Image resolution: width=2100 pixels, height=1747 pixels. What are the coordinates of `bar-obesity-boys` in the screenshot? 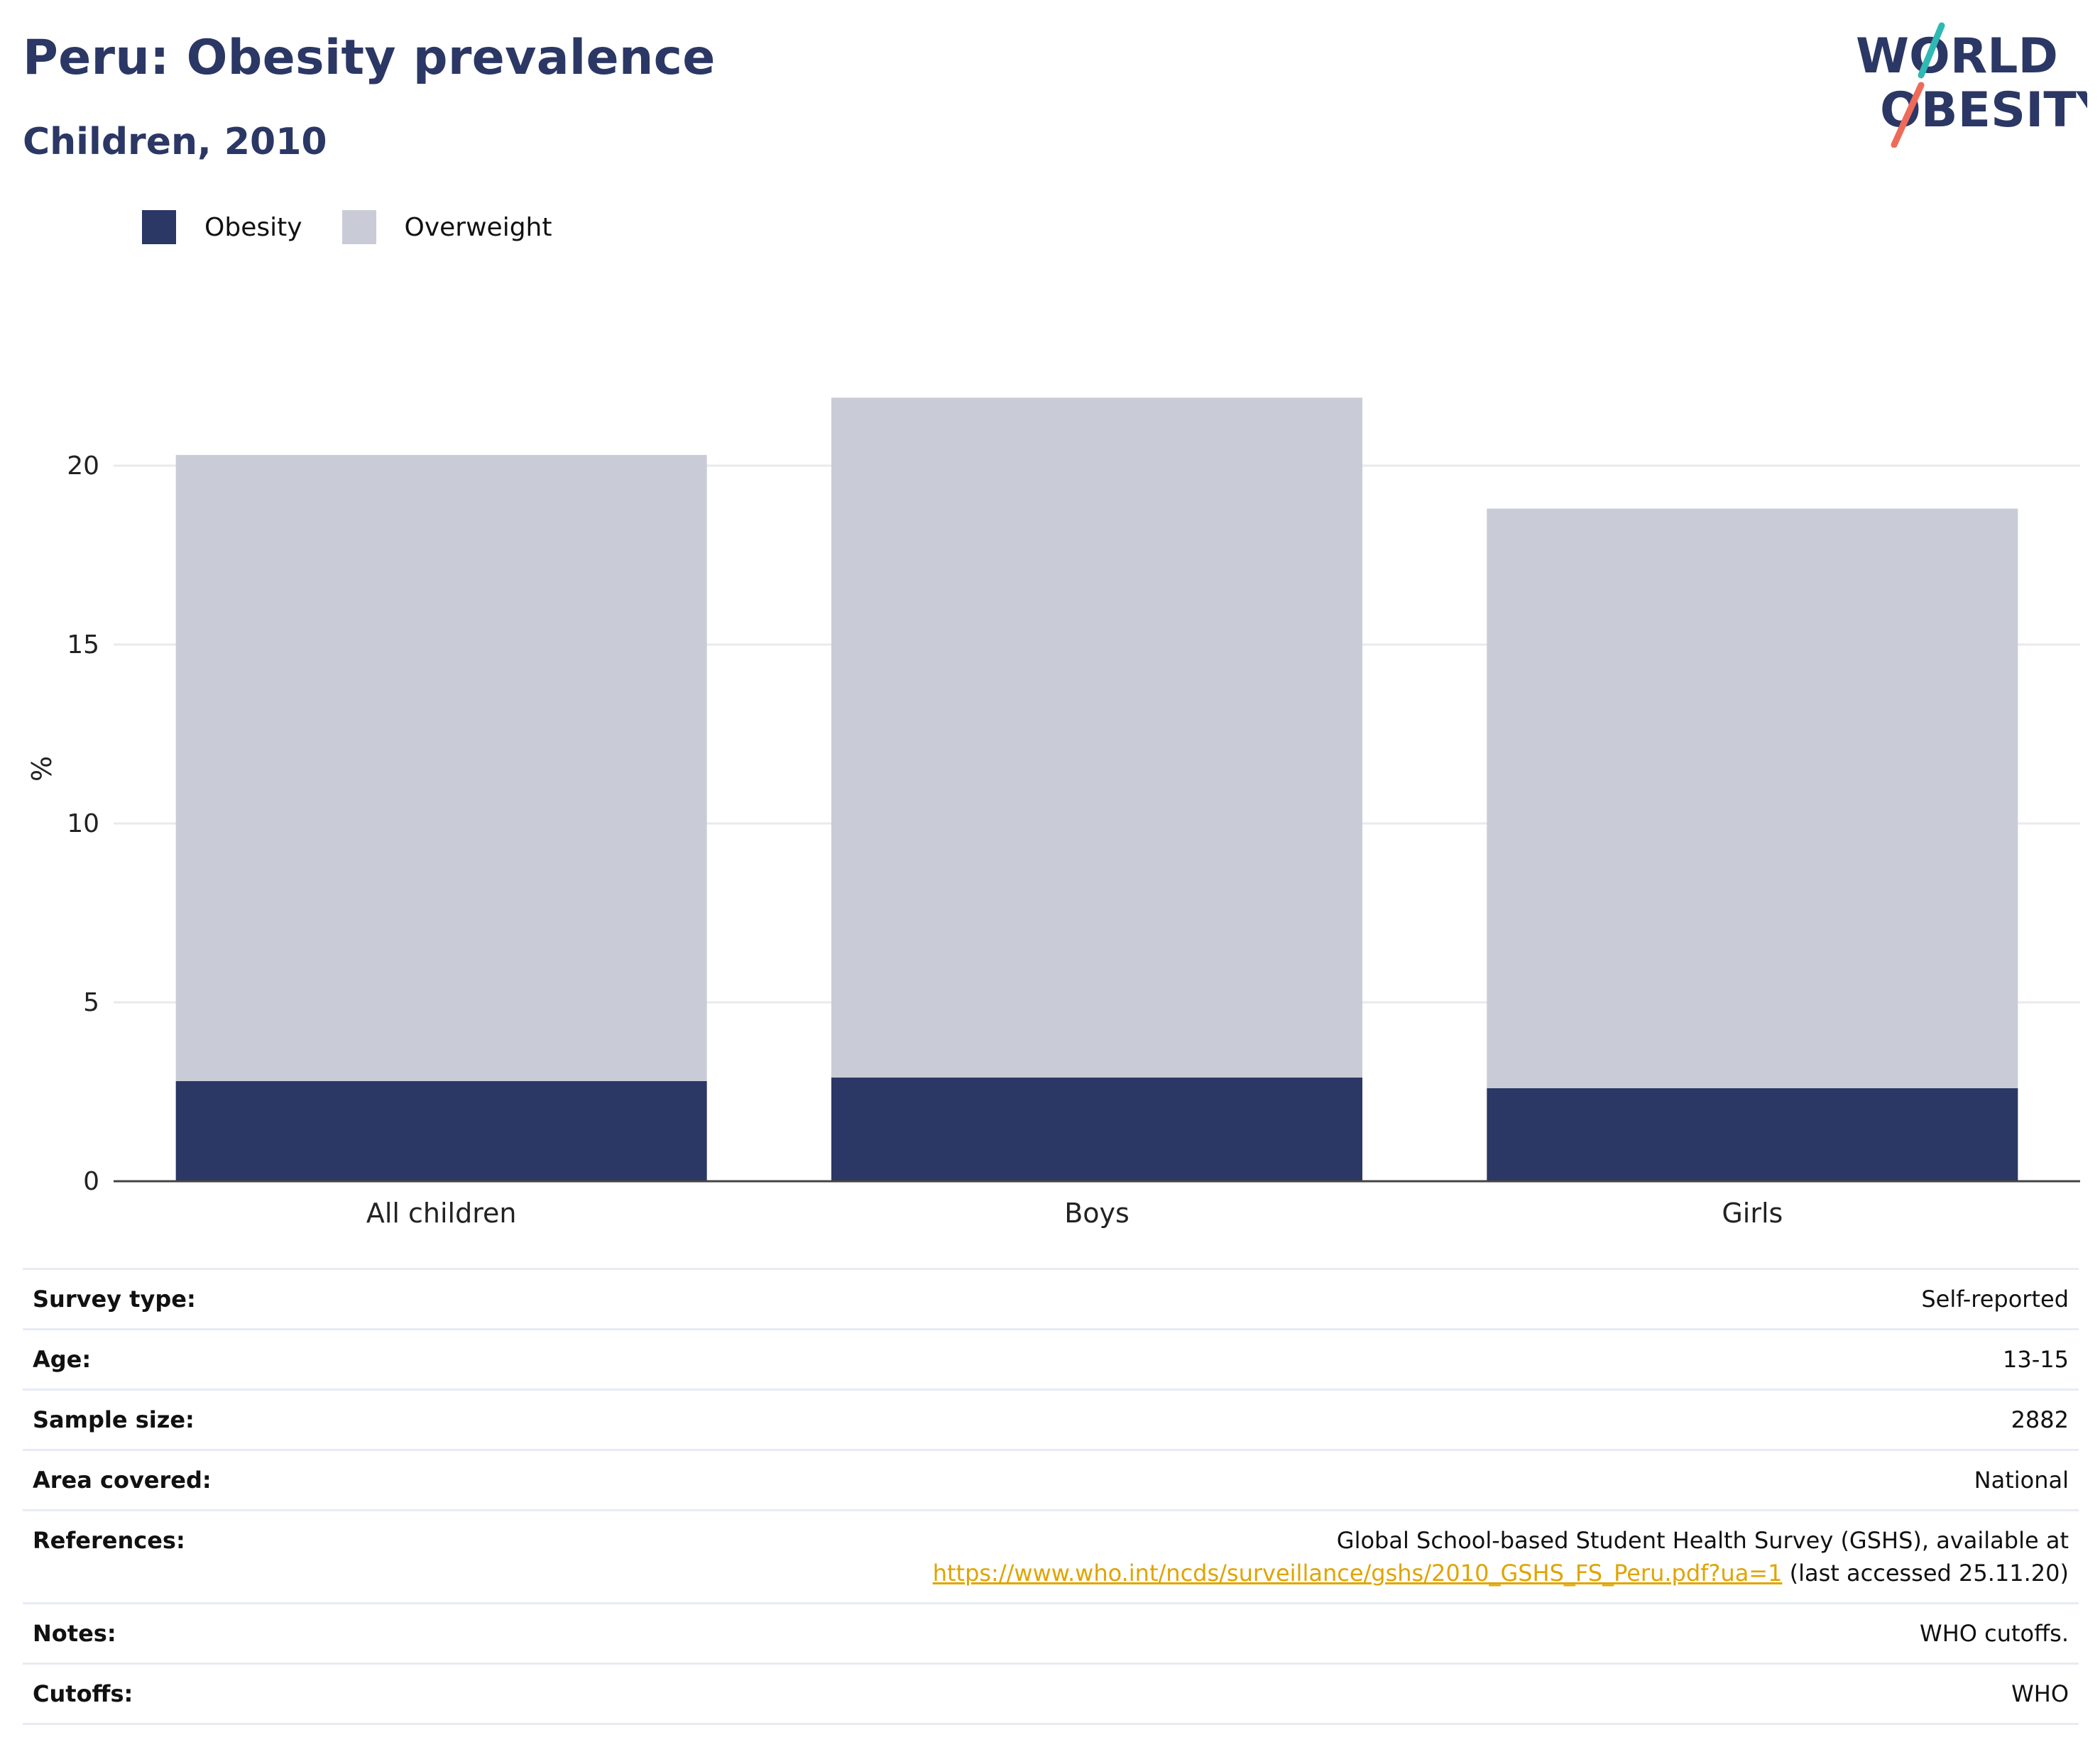 It's located at (1096, 1129).